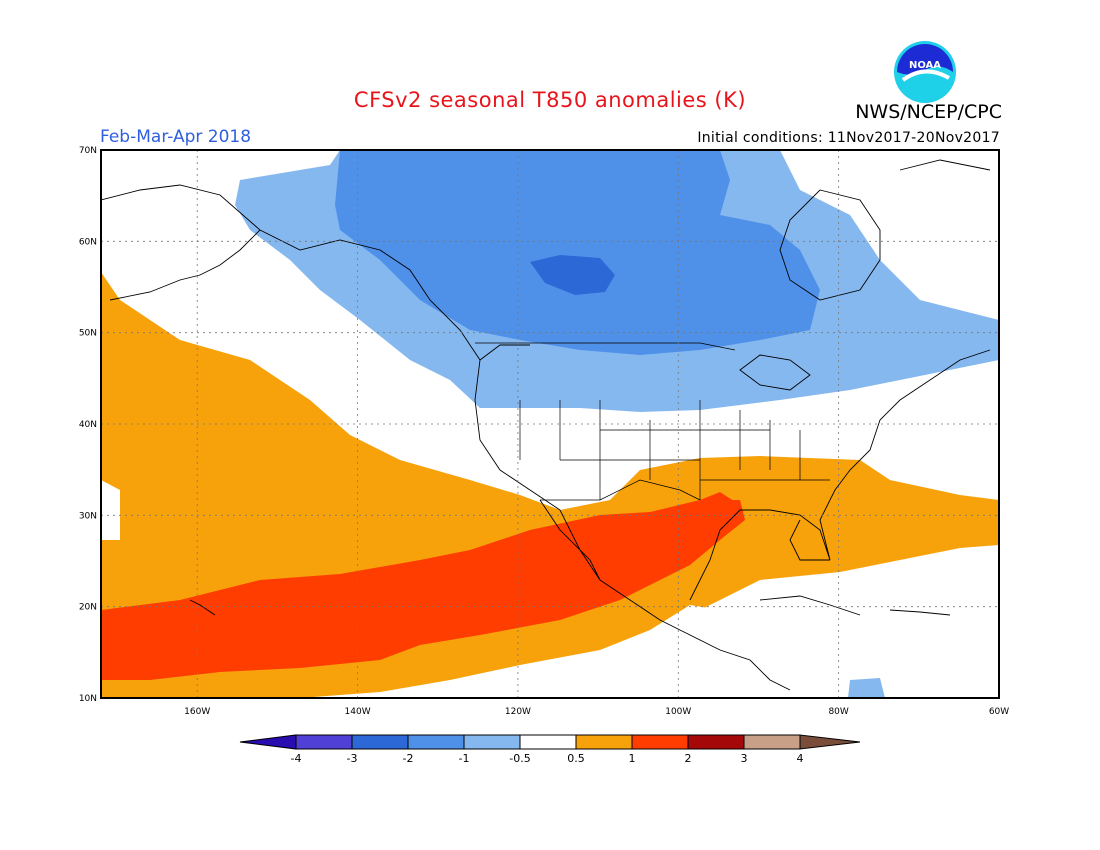  Describe the element at coordinates (688, 758) in the screenshot. I see `colorbar-tick-label: 2` at that location.